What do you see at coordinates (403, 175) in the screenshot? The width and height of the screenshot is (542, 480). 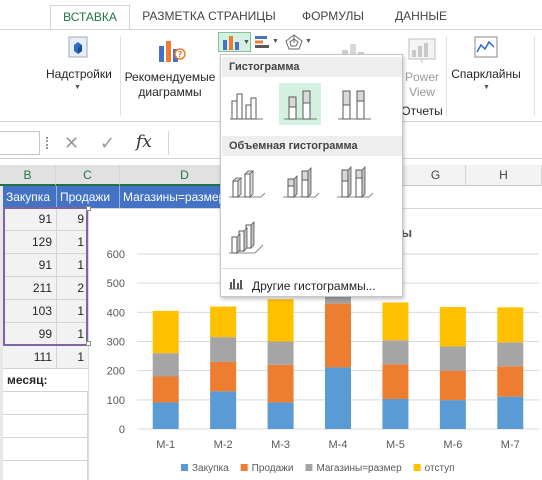 I see `column-header-f` at bounding box center [403, 175].